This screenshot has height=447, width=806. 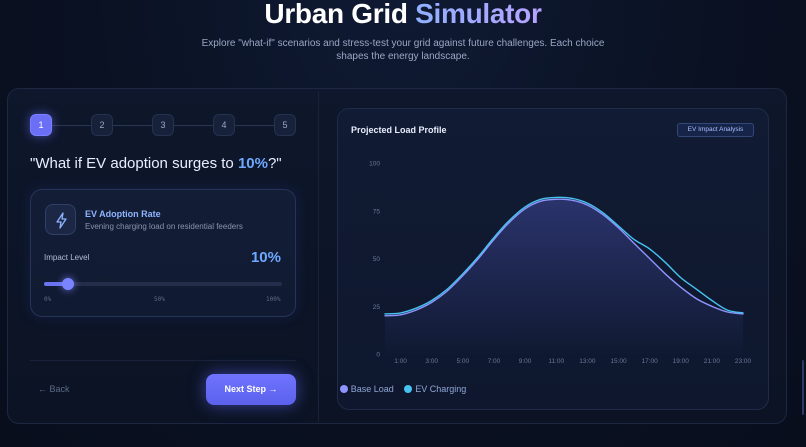 What do you see at coordinates (377, 307) in the screenshot?
I see `y-tick-label: 25` at bounding box center [377, 307].